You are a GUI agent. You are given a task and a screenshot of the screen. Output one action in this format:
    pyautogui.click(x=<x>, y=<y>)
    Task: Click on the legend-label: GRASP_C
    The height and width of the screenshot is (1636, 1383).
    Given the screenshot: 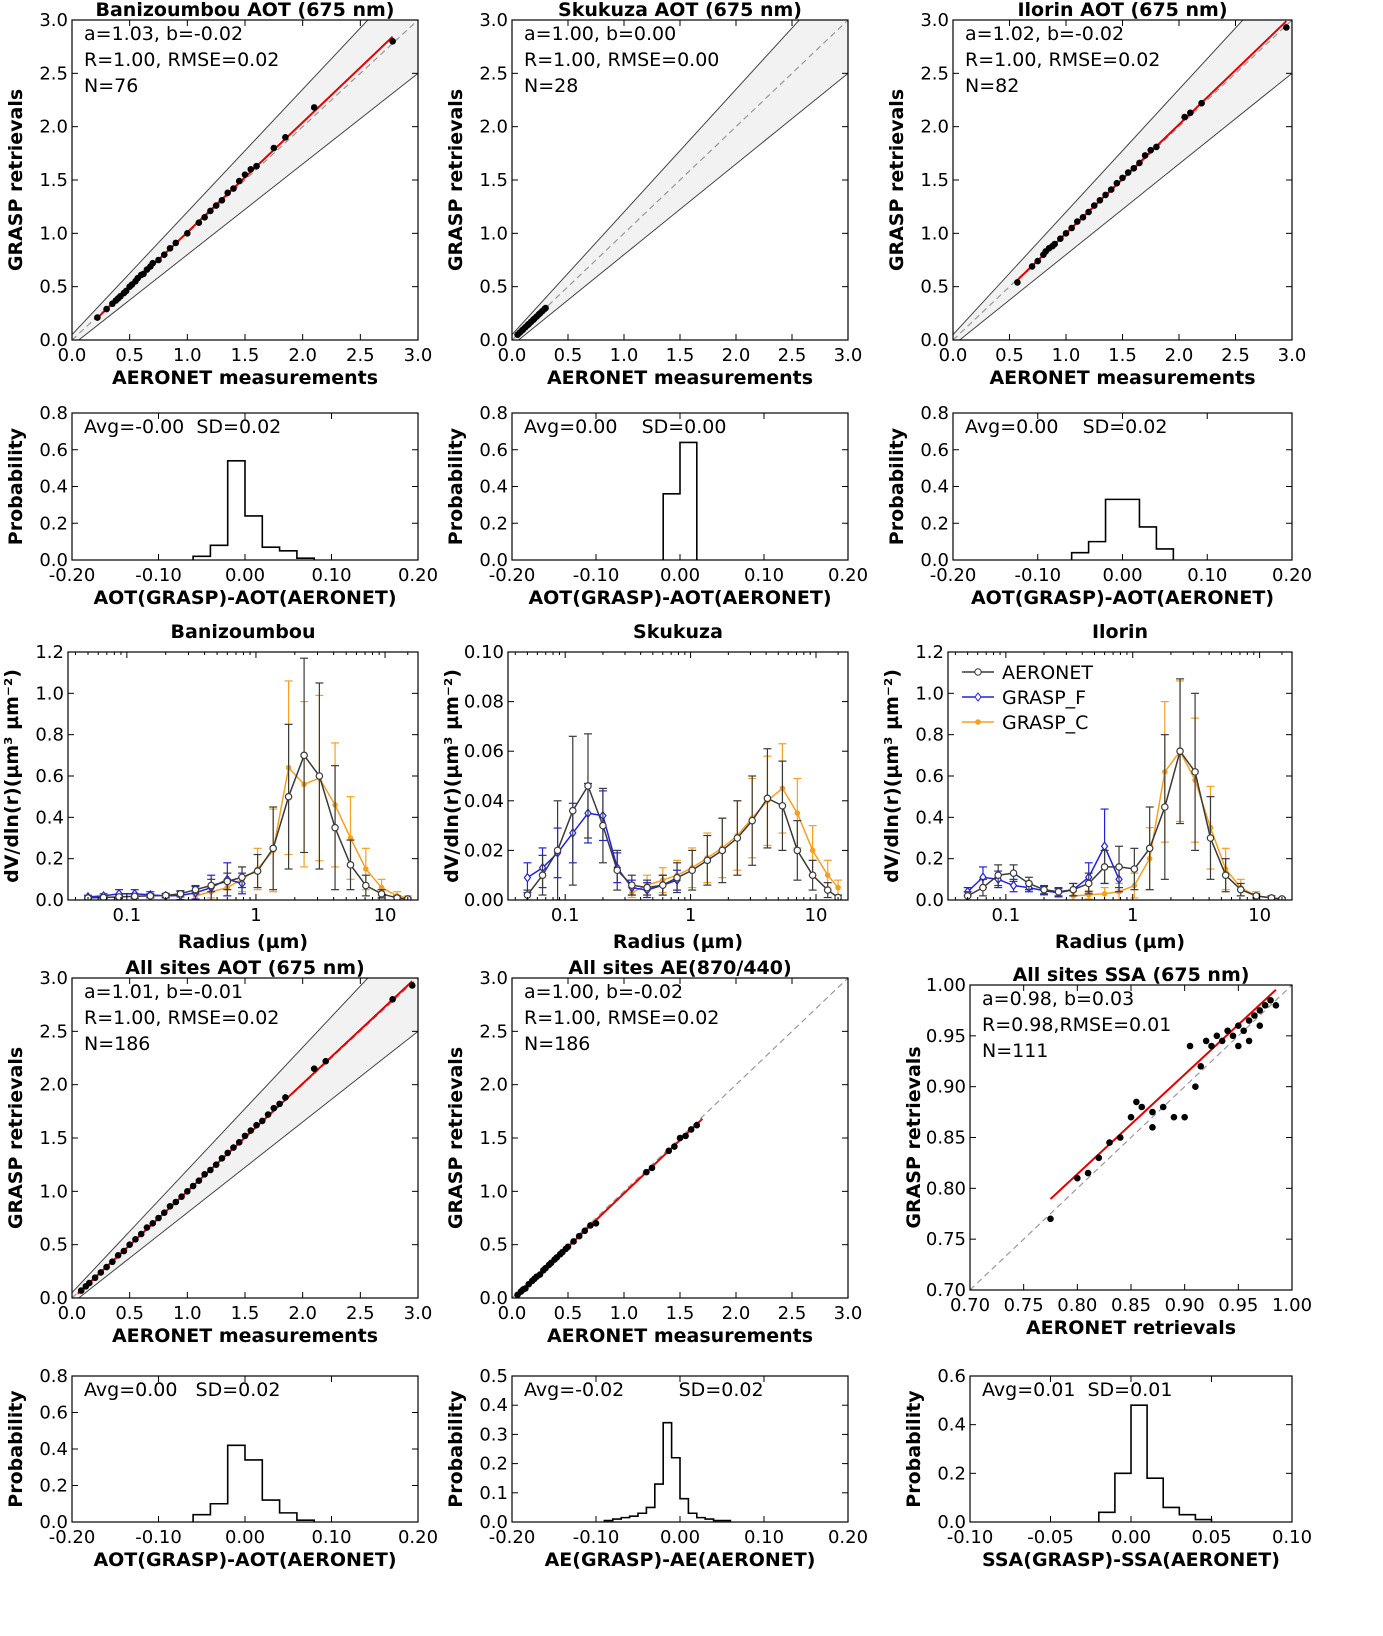 What is the action you would take?
    pyautogui.click(x=1045, y=723)
    